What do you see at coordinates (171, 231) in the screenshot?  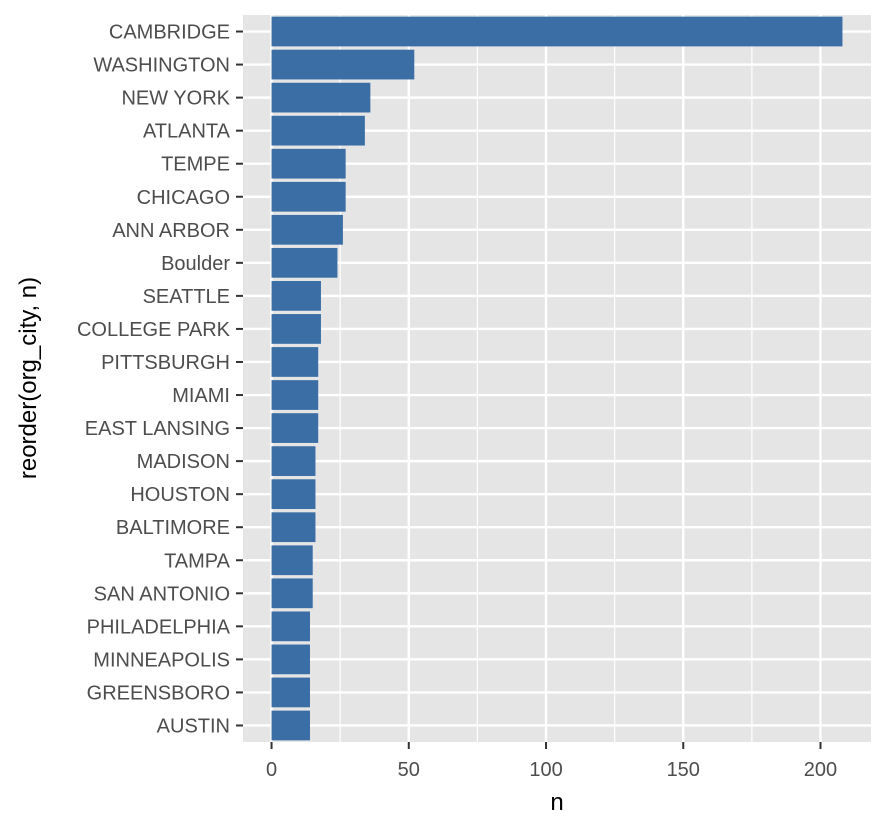 I see `y-tick-label: ANN ARBOR` at bounding box center [171, 231].